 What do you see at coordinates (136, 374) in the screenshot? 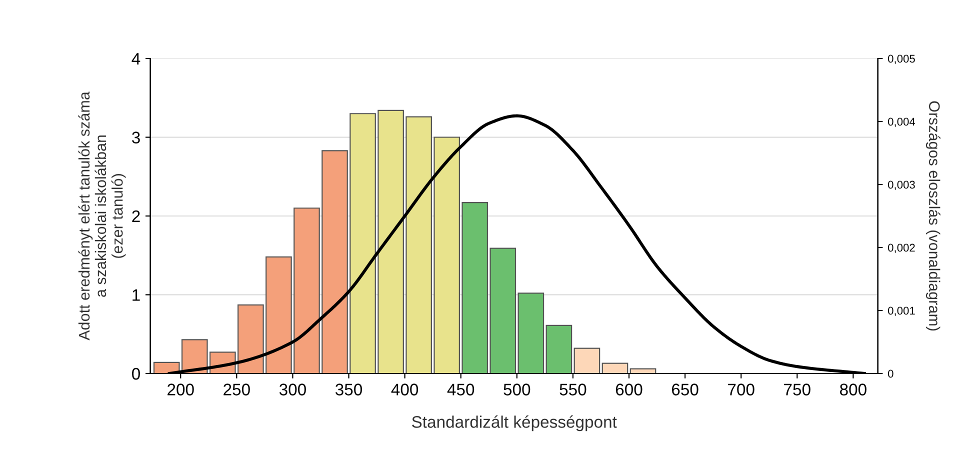
I see `y-tick-label: 0` at bounding box center [136, 374].